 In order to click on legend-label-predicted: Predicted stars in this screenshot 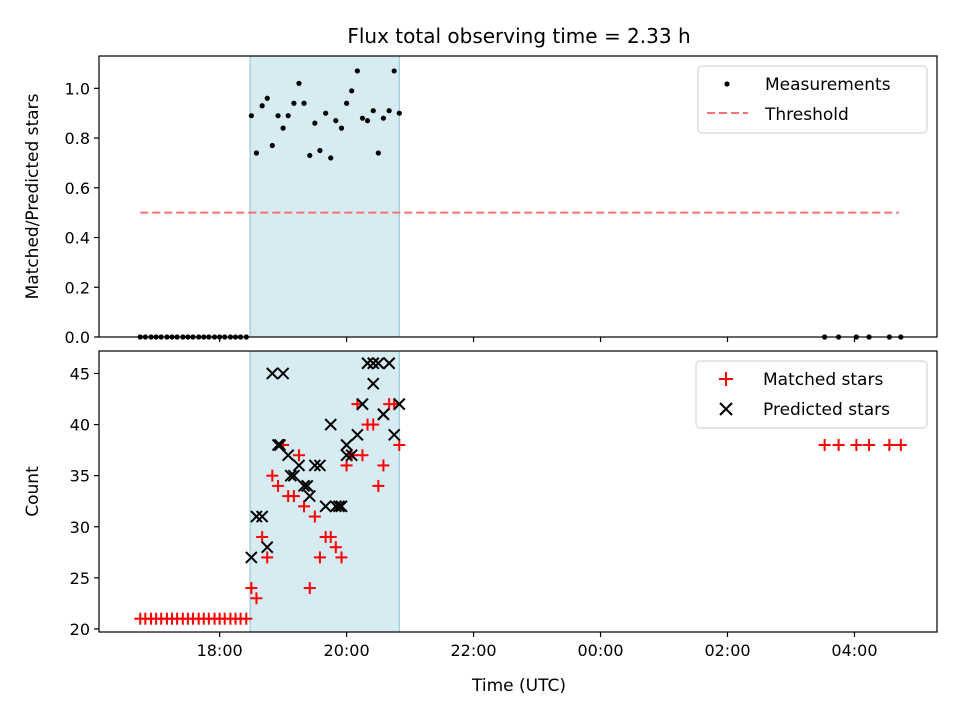, I will do `click(826, 410)`.